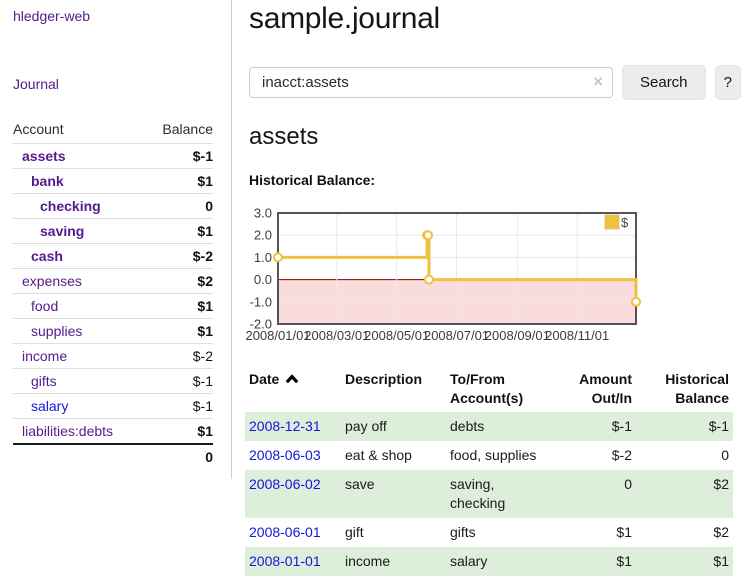  I want to click on search-form: × Search ?, so click(495, 82).